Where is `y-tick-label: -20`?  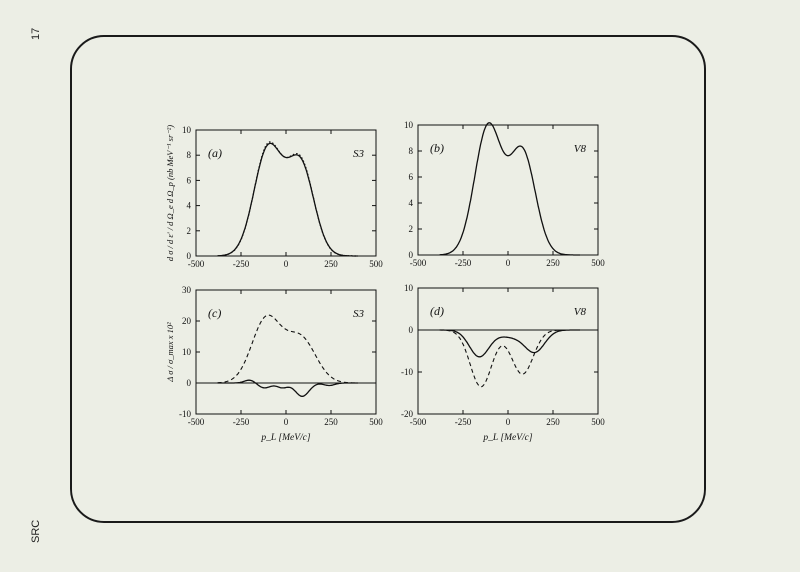
y-tick-label: -20 is located at coordinates (407, 414).